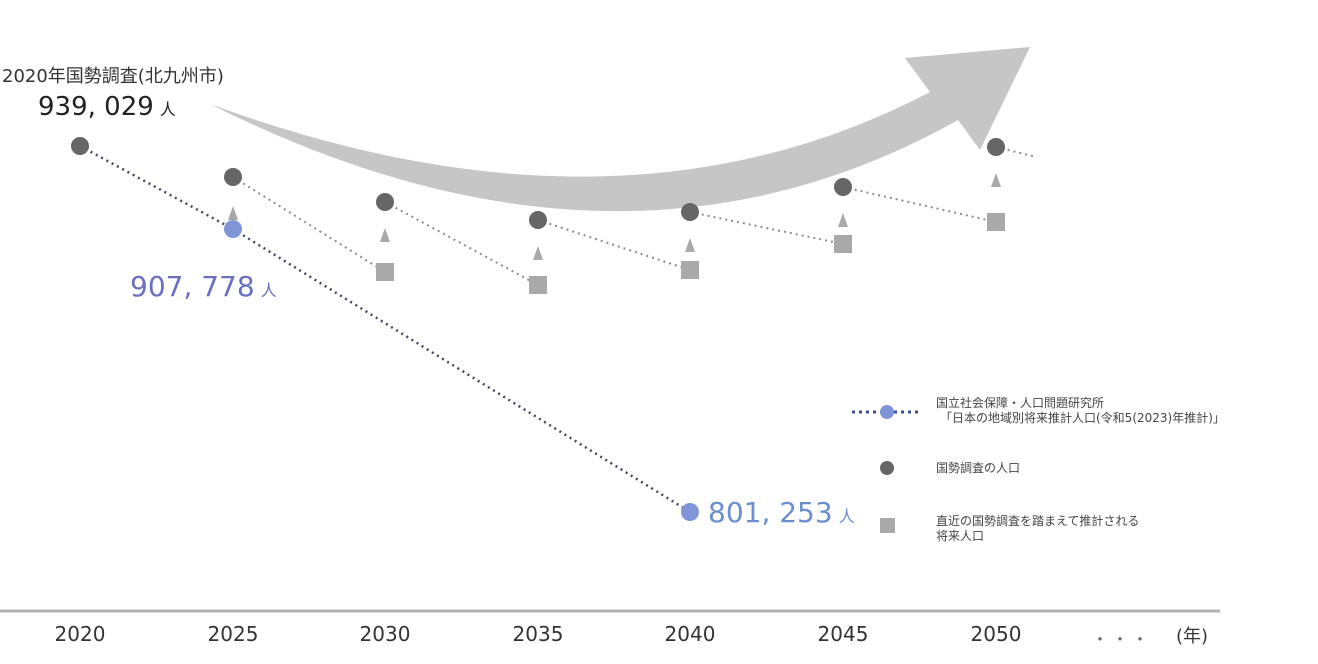 The height and width of the screenshot is (664, 1318). Describe the element at coordinates (770, 512) in the screenshot. I see `end-population-value: 801, 253` at that location.